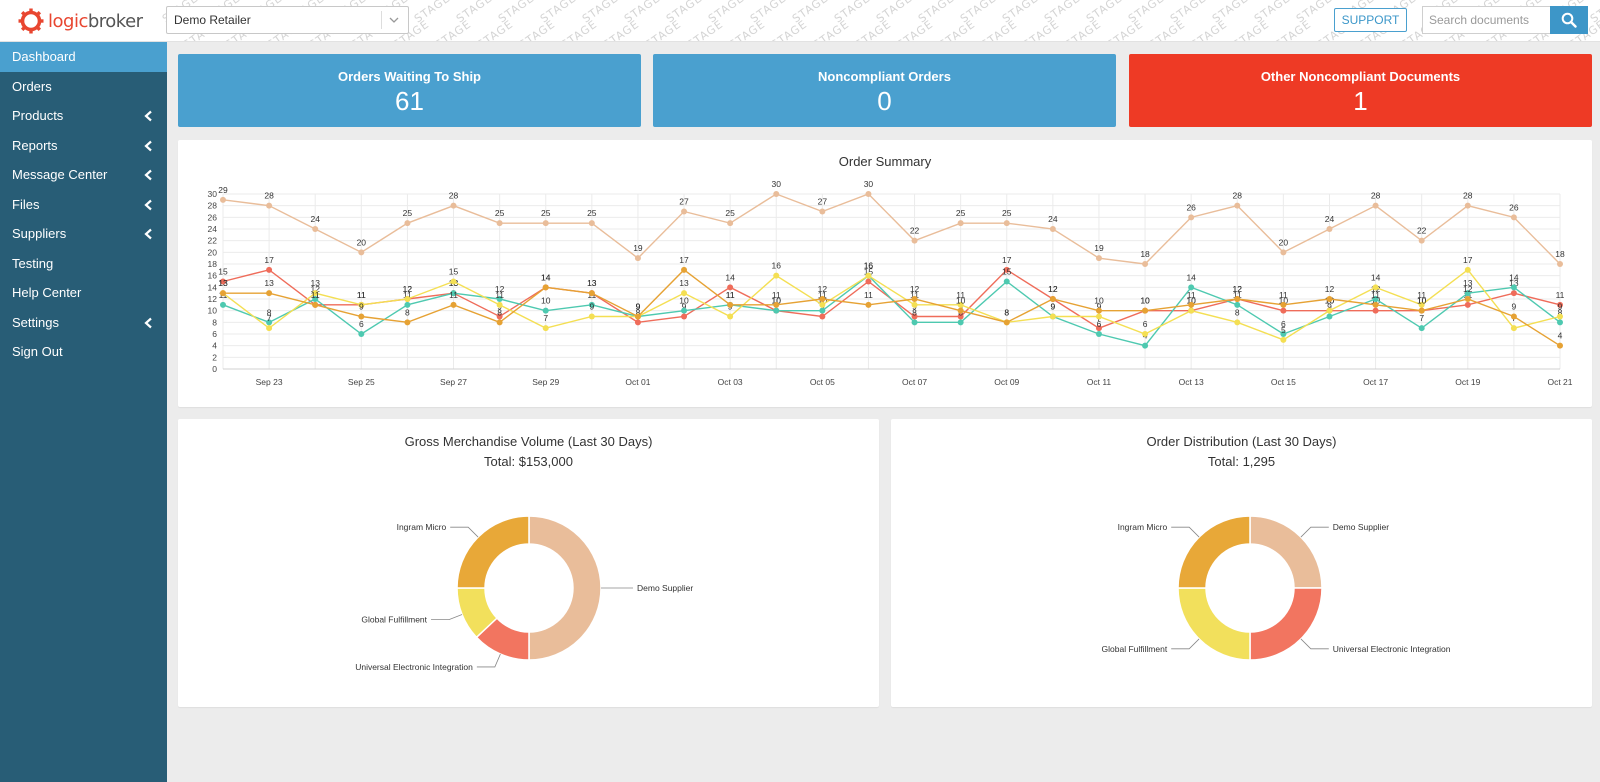 Image resolution: width=1600 pixels, height=782 pixels. I want to click on sidebar-item-help-center: Help Center, so click(83, 293).